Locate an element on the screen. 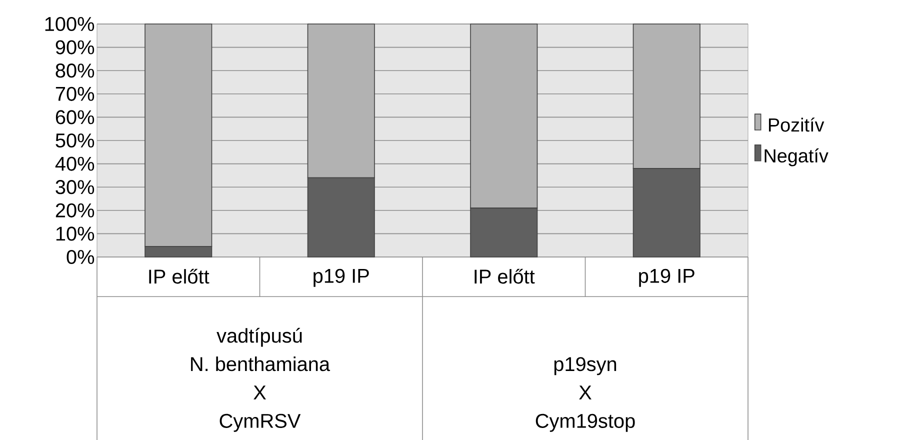  y-tick-label: 70% is located at coordinates (75, 93).